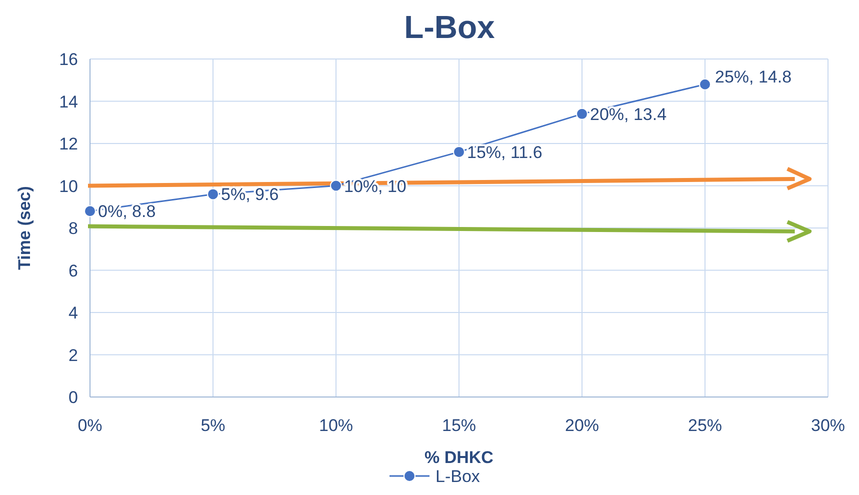 The width and height of the screenshot is (859, 495). What do you see at coordinates (459, 457) in the screenshot?
I see `x-axis-title: % DHKC` at bounding box center [459, 457].